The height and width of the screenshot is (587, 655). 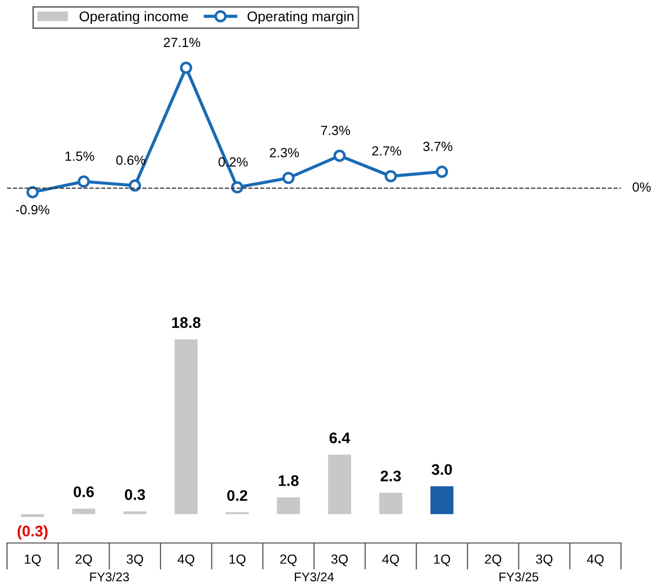 I want to click on data-label: 18.8, so click(x=186, y=322).